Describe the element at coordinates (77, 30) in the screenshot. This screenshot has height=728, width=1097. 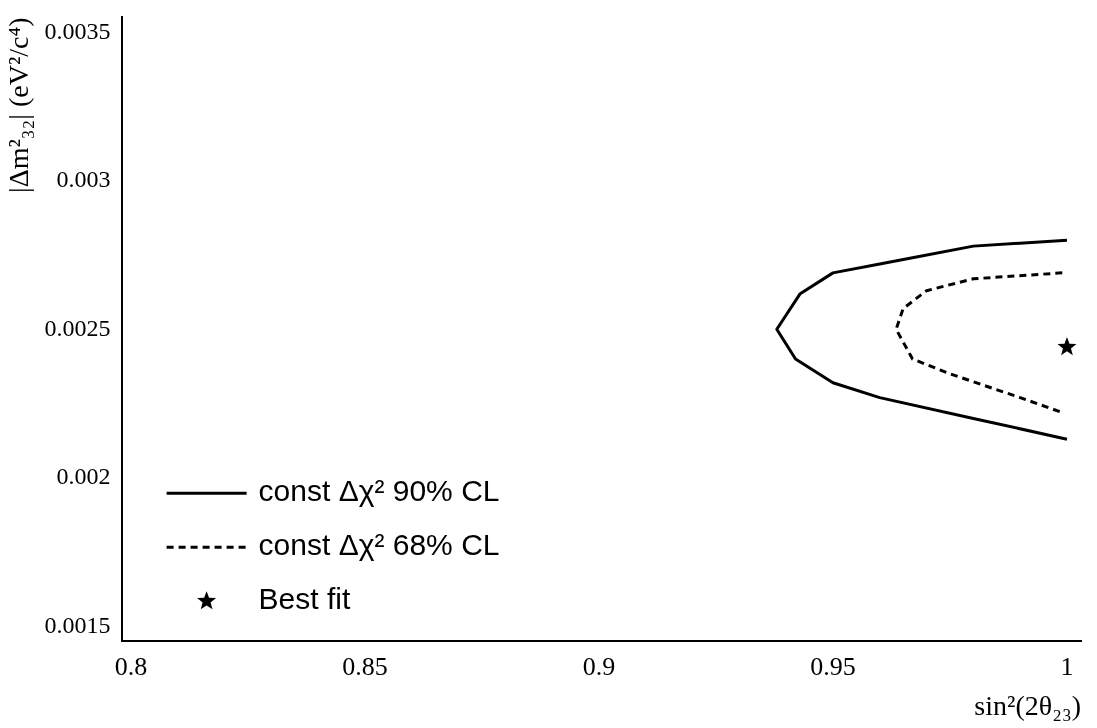
I see `y-tick-label: 0.0035` at that location.